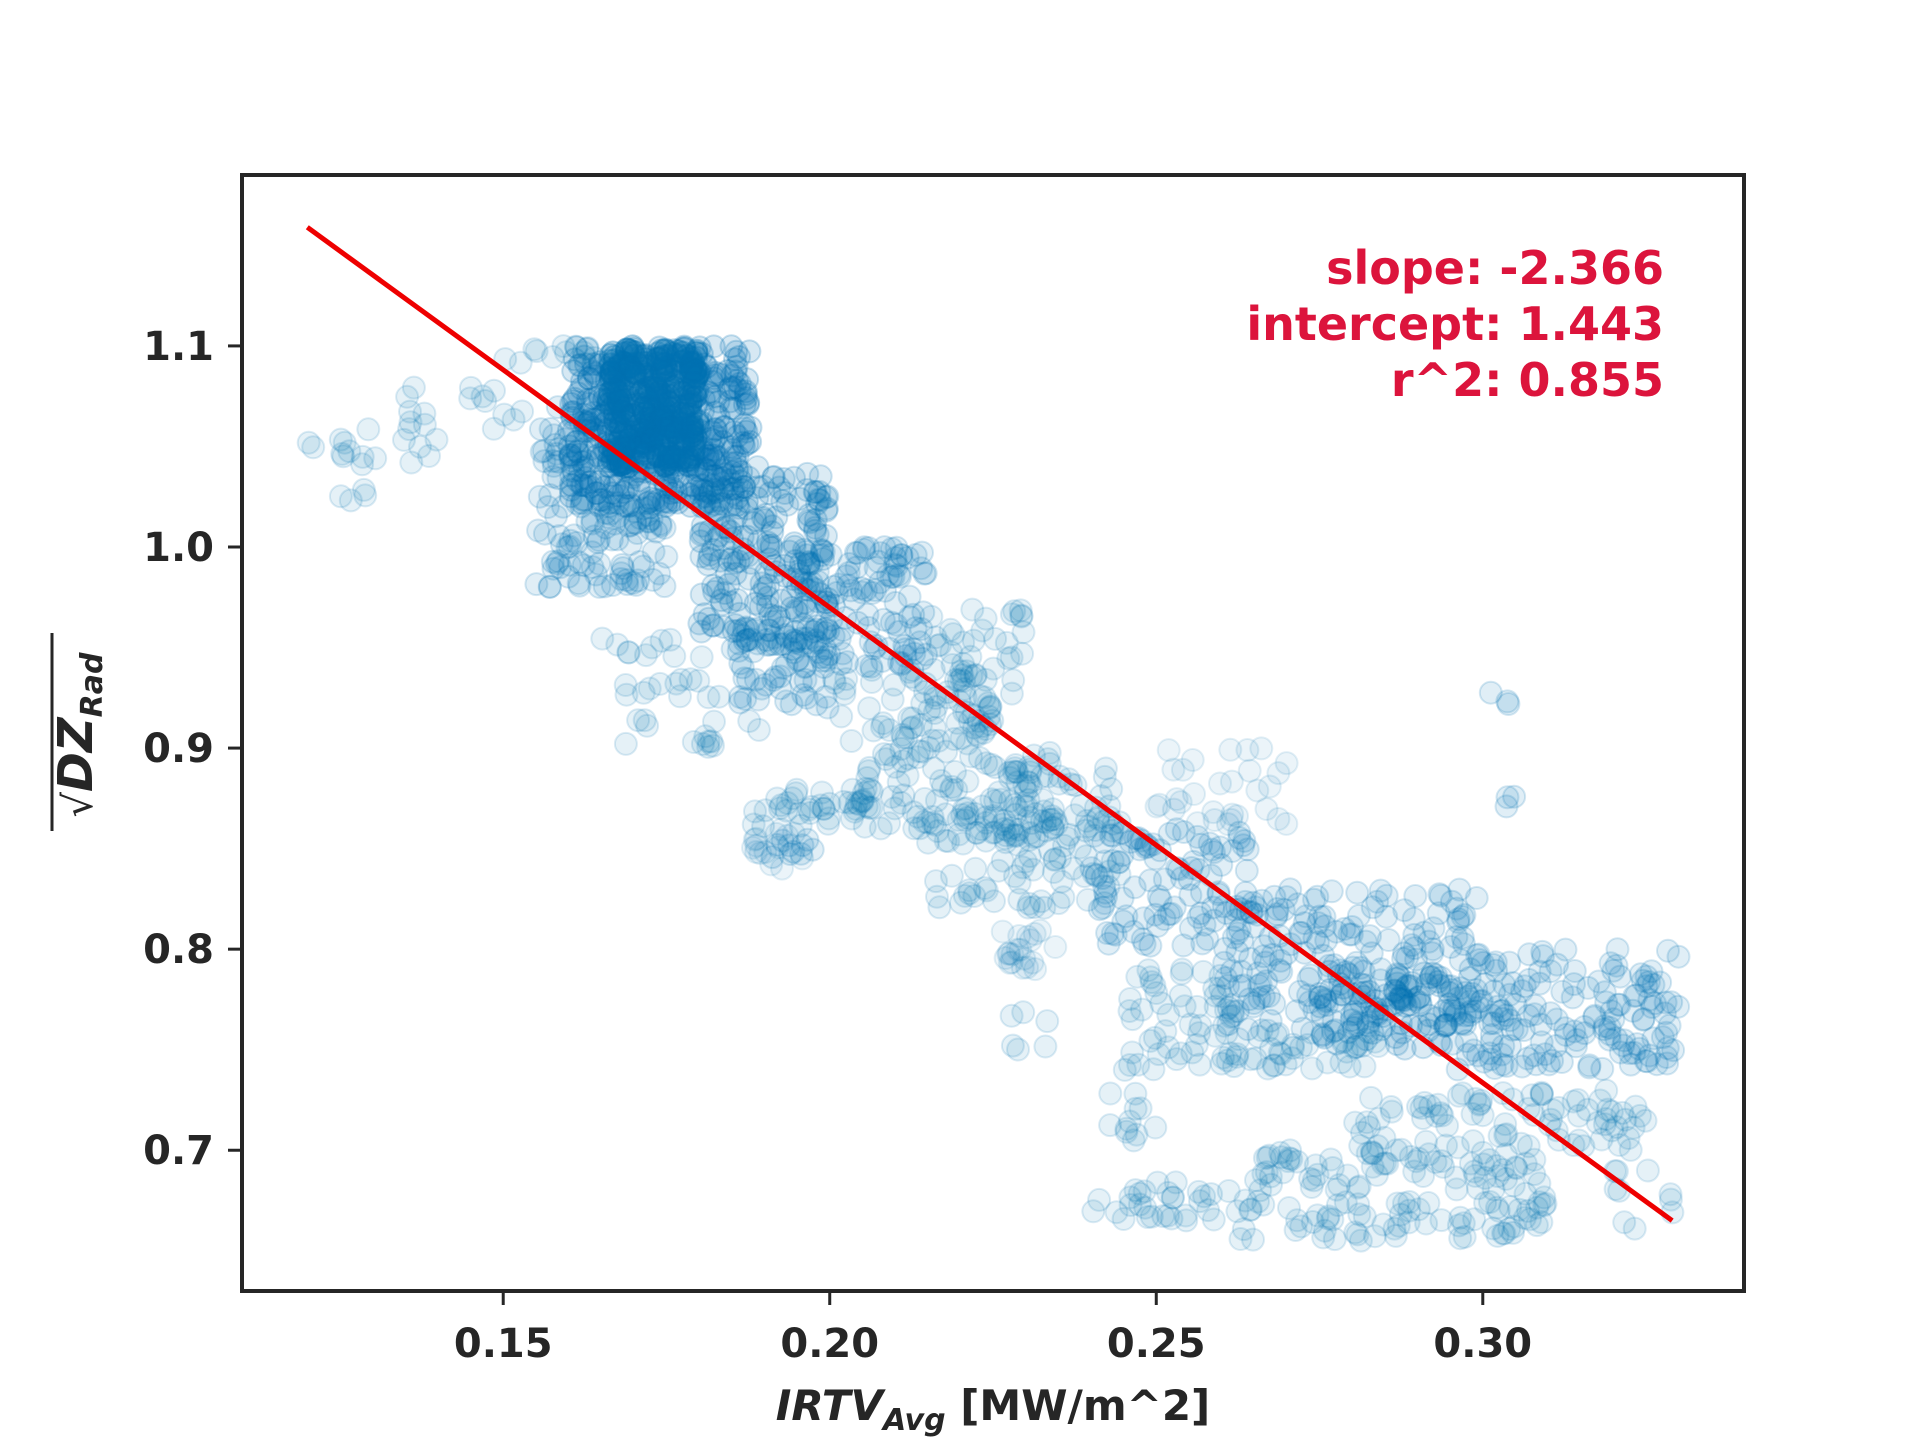 This screenshot has height=1440, width=1920. Describe the element at coordinates (829, 1344) in the screenshot. I see `x-tick-label: 0.20` at that location.